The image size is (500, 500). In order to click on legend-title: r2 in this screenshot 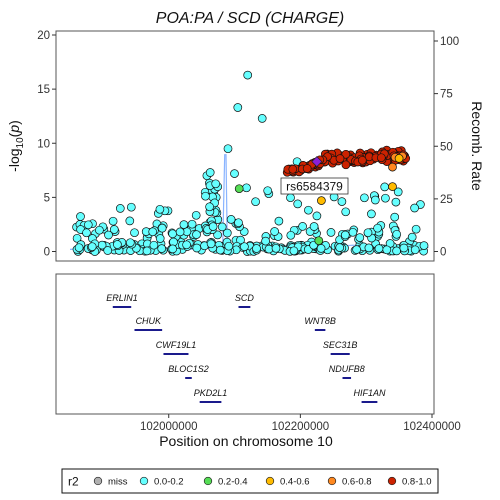, I will do `click(73, 482)`.